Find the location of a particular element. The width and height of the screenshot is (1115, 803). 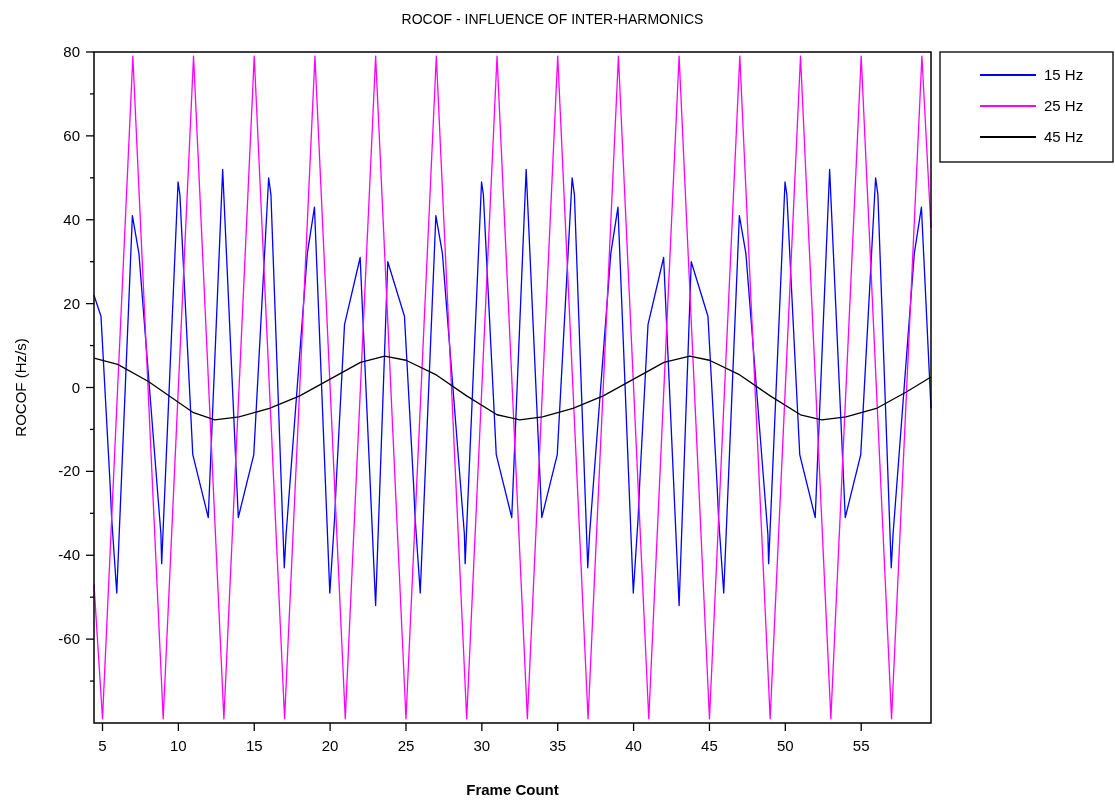

y-tick-label: 40 is located at coordinates (71, 219).